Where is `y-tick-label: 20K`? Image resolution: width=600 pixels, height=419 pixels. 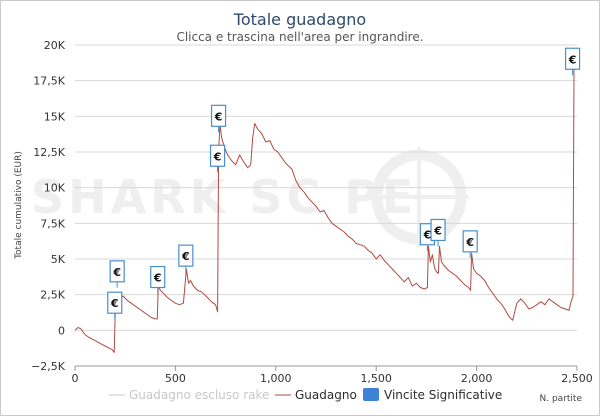
y-tick-label: 20K is located at coordinates (55, 45).